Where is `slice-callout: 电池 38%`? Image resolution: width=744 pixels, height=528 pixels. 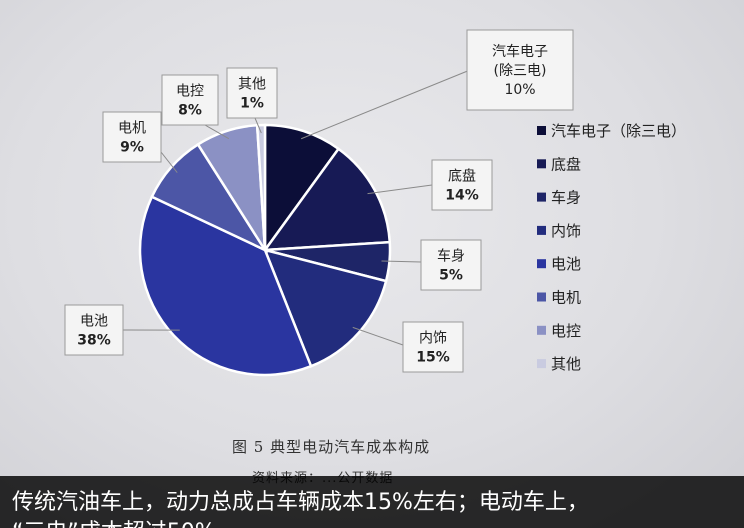 slice-callout: 电池 38% is located at coordinates (94, 330).